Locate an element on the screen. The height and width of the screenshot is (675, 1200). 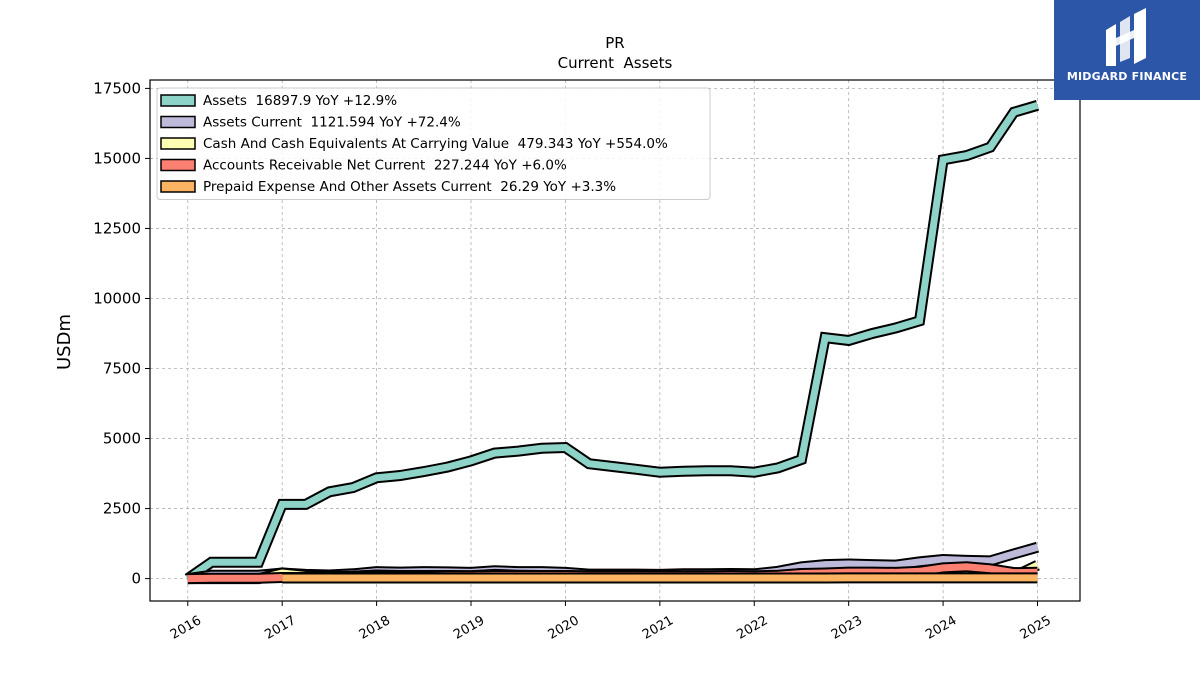
x-tick-label: 2018 is located at coordinates (375, 628).